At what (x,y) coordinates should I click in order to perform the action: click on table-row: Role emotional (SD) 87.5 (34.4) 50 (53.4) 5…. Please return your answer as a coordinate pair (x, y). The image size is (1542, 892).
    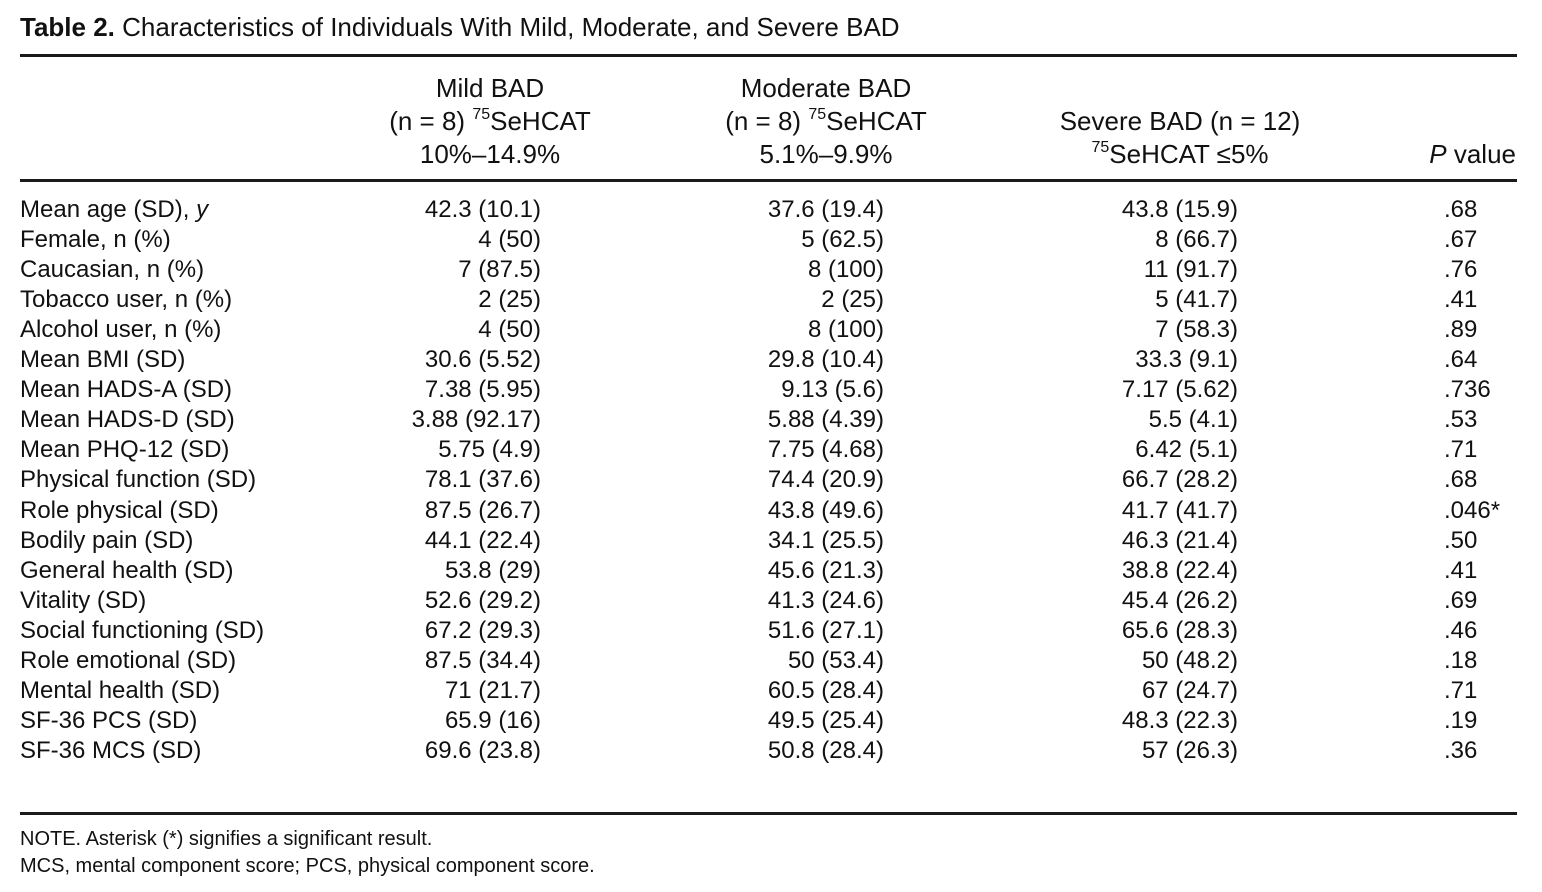
    Looking at the image, I should click on (771, 661).